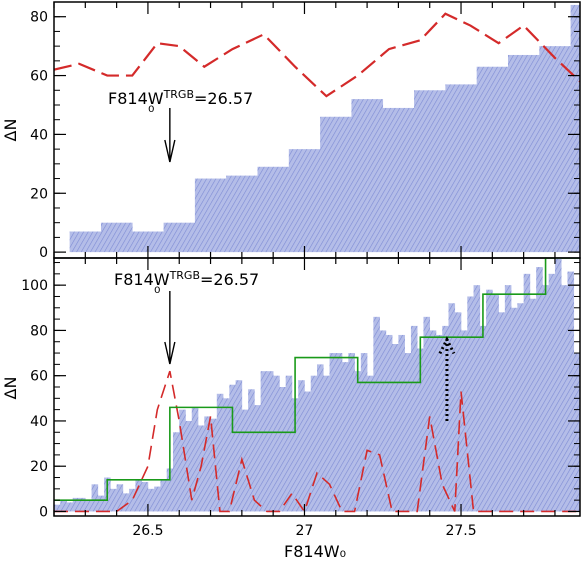 The height and width of the screenshot is (566, 581). What do you see at coordinates (447, 378) in the screenshot?
I see `bottom-dotted-arrow-group` at bounding box center [447, 378].